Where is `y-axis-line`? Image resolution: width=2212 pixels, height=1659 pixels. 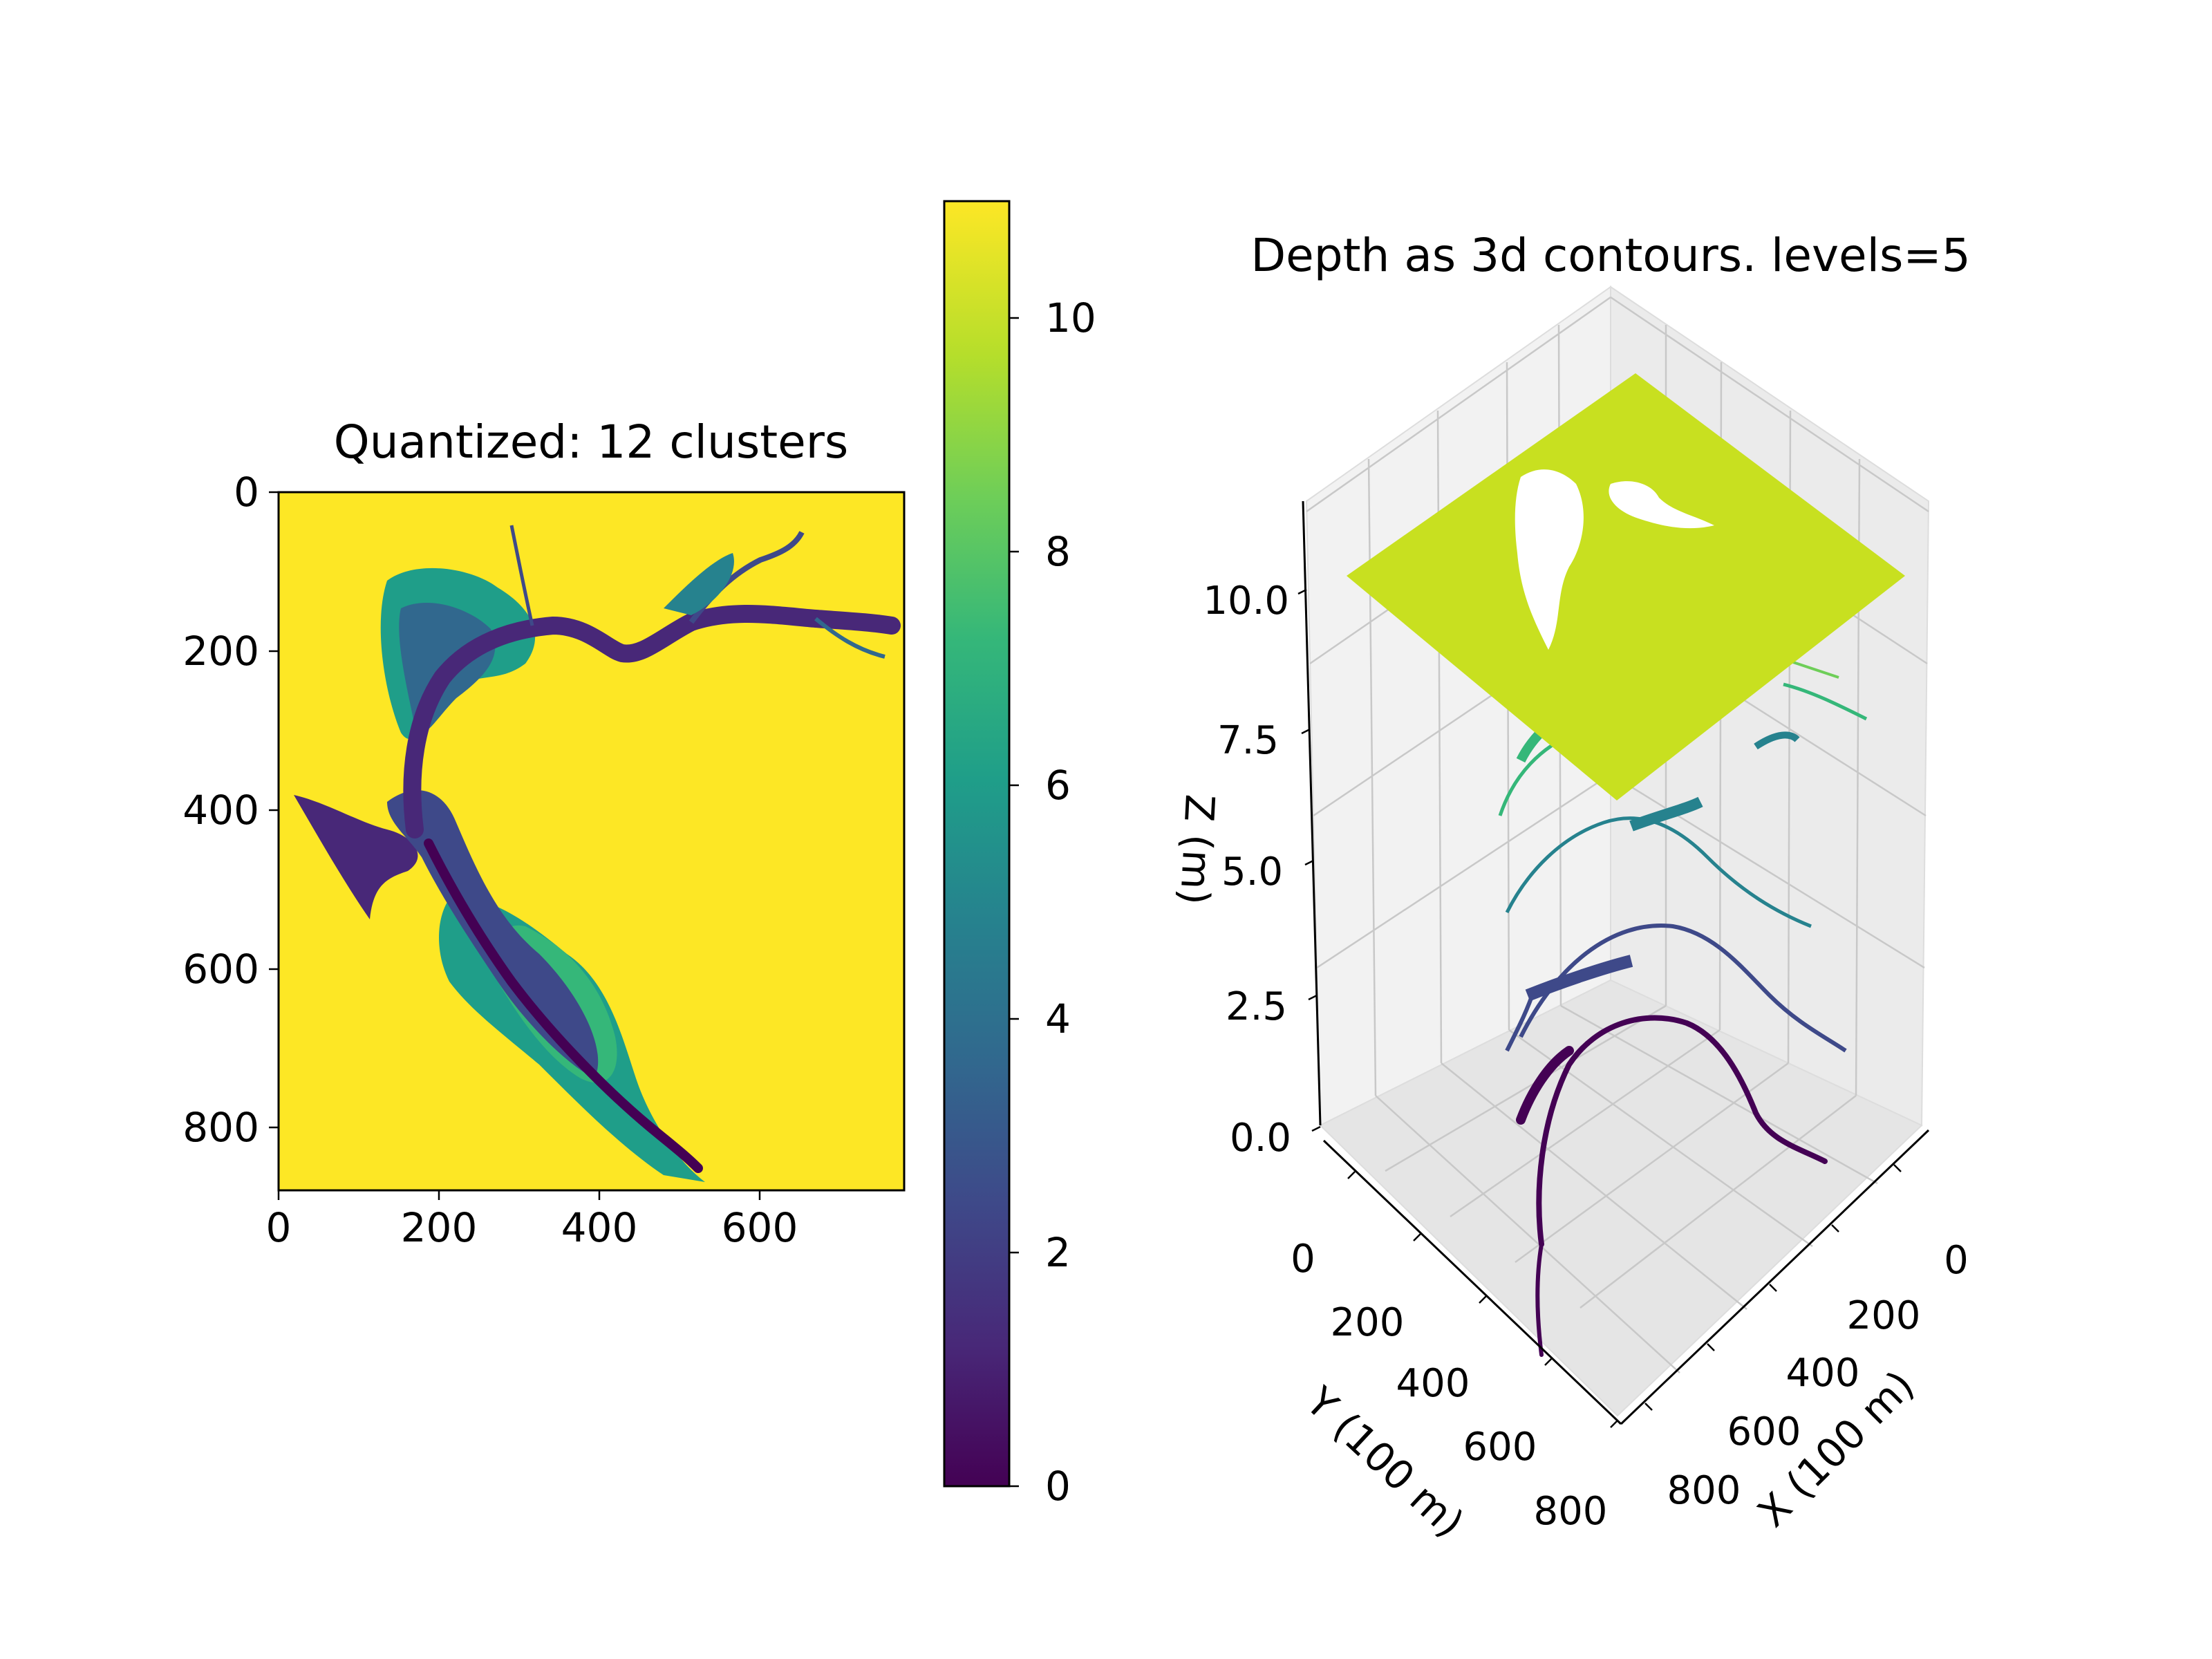 y-axis-line is located at coordinates (1472, 1282).